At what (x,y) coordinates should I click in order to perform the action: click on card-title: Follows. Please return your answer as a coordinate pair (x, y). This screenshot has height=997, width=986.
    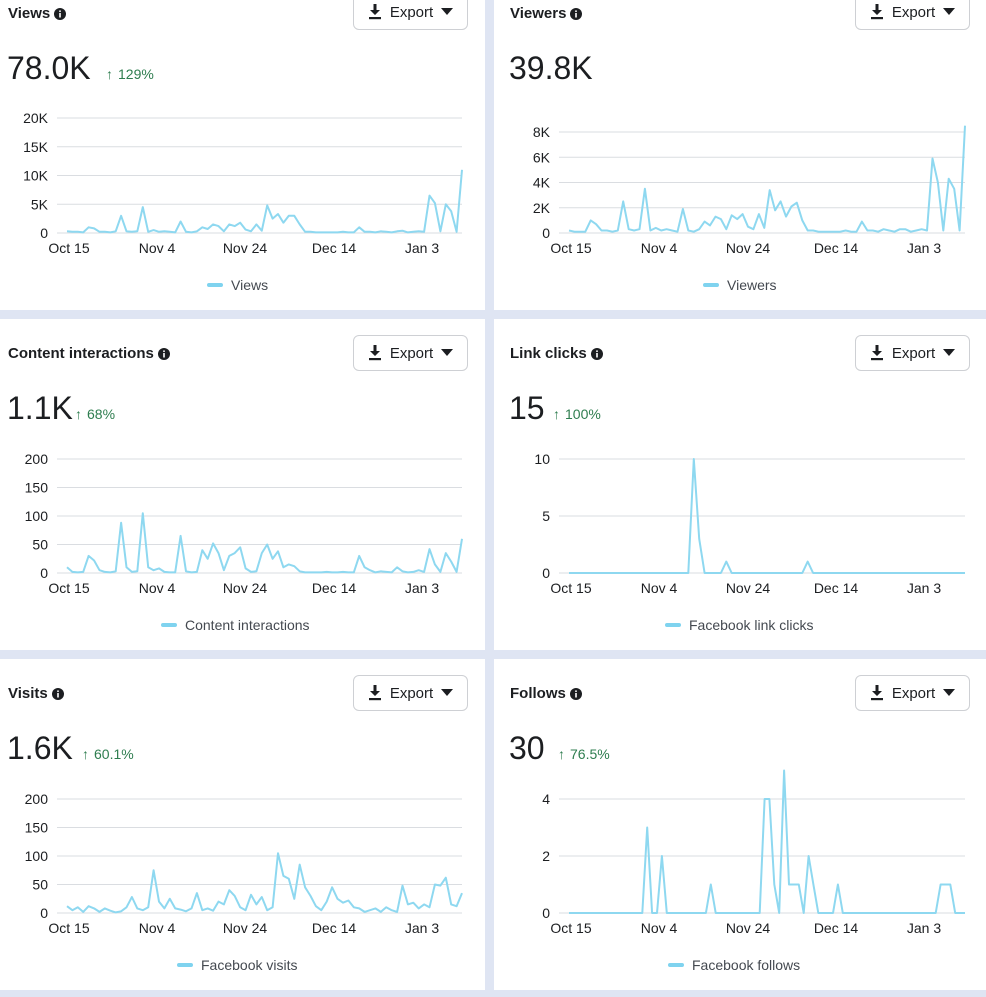
    Looking at the image, I should click on (546, 693).